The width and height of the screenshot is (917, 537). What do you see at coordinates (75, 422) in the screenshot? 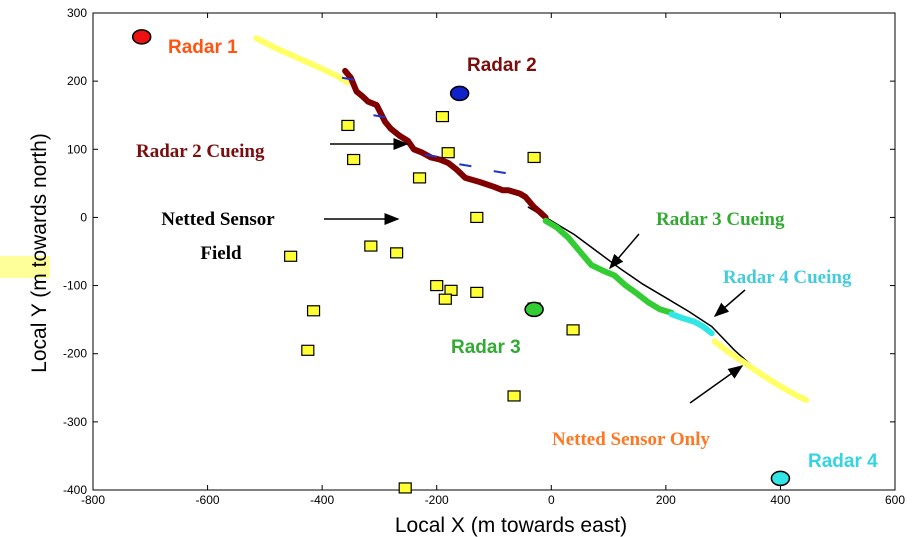
I see `y-tick-label: -300` at bounding box center [75, 422].